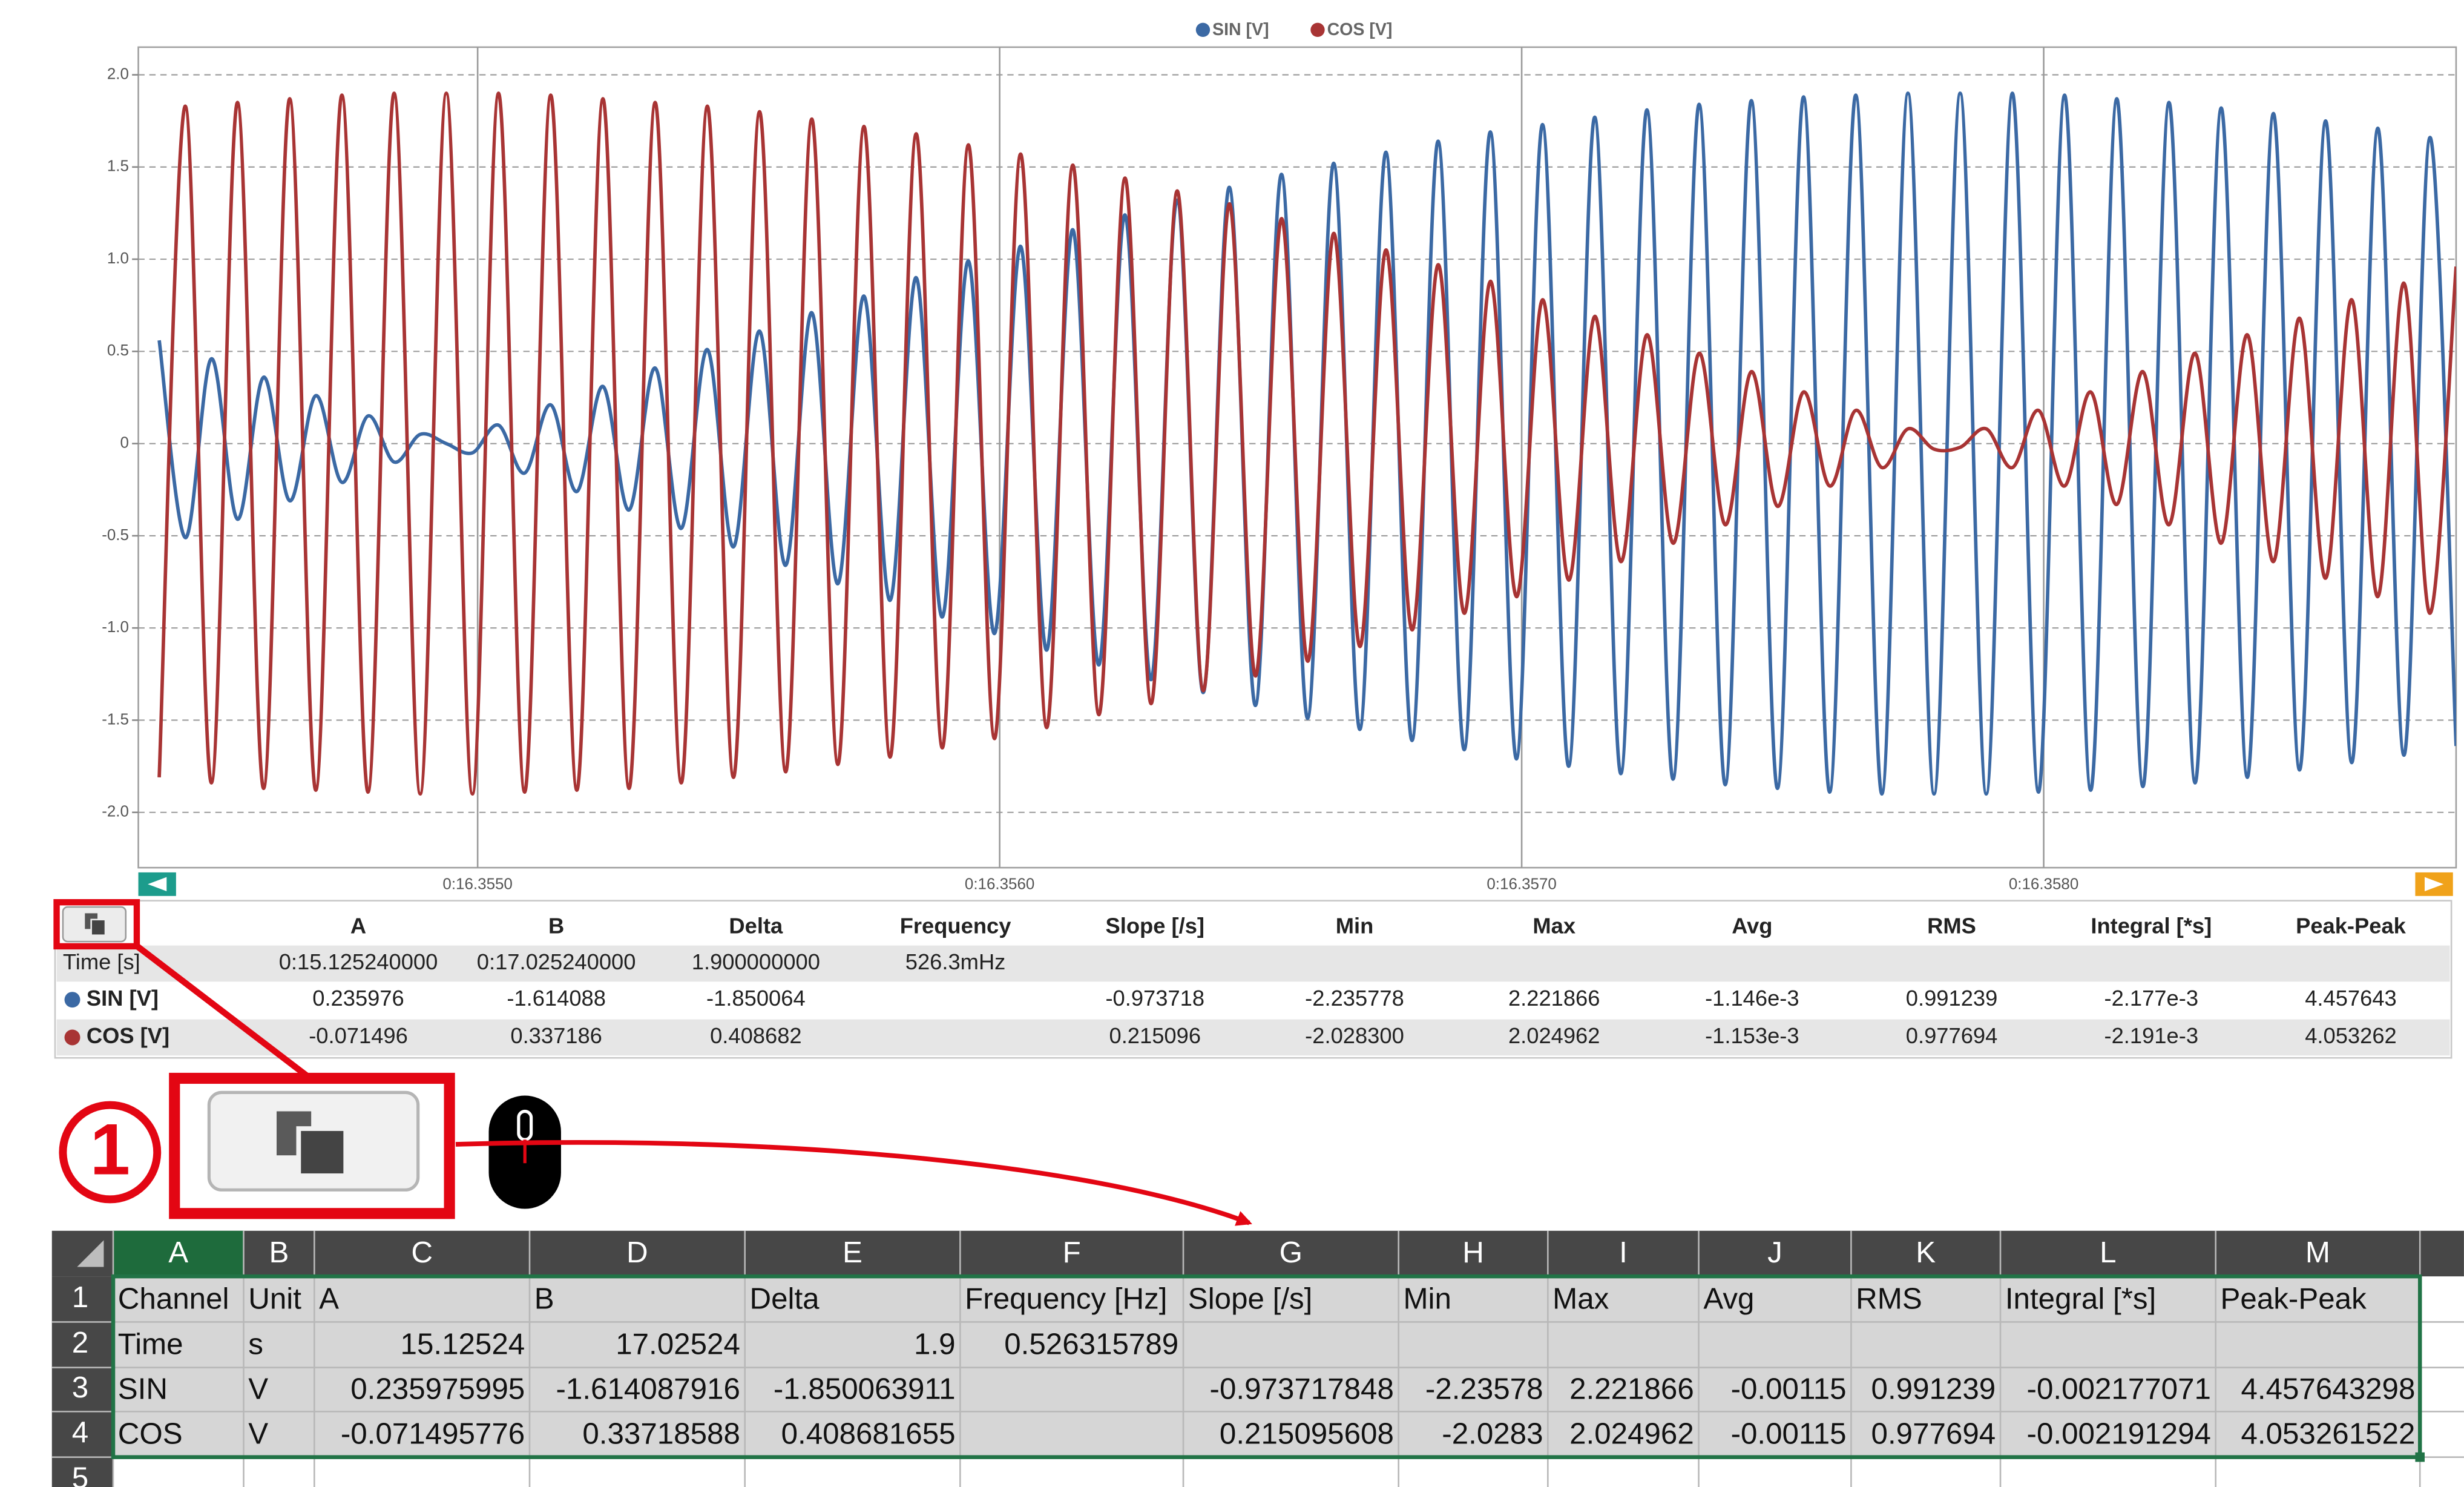 The width and height of the screenshot is (2464, 1487). I want to click on sheet-cell: 0.33718588, so click(661, 1434).